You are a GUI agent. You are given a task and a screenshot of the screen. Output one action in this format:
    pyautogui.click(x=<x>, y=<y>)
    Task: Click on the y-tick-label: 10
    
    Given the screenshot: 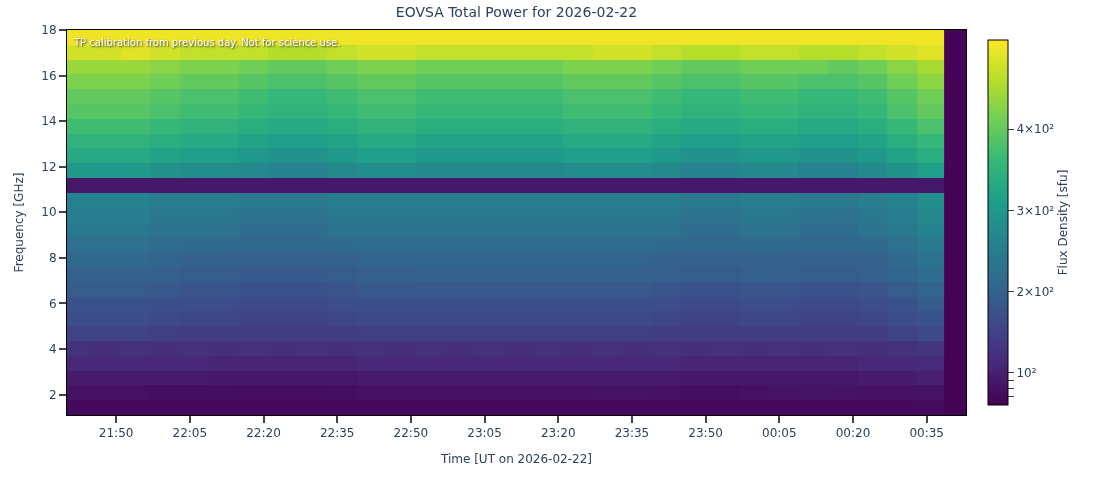 What is the action you would take?
    pyautogui.click(x=49, y=212)
    